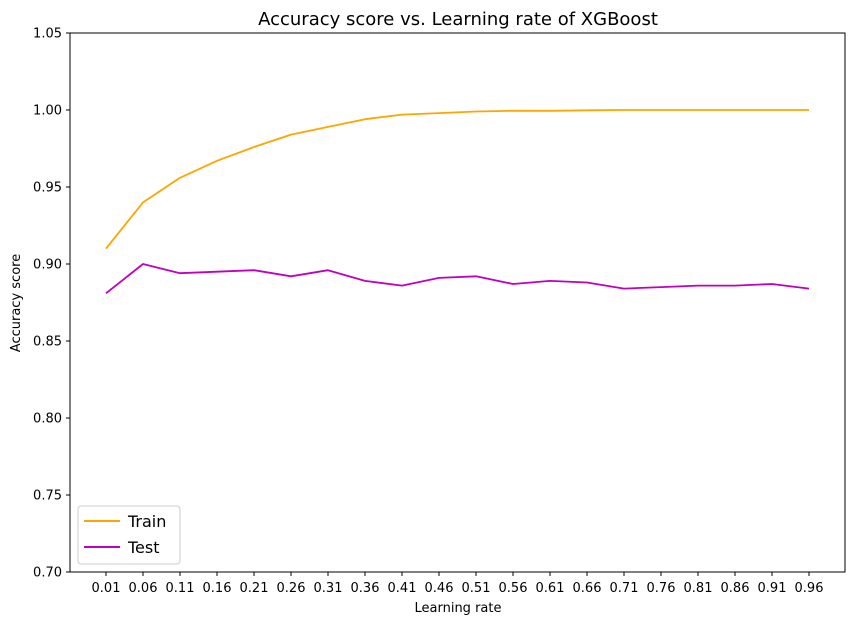 The height and width of the screenshot is (625, 855). I want to click on x-tick-label: 0.81, so click(698, 588).